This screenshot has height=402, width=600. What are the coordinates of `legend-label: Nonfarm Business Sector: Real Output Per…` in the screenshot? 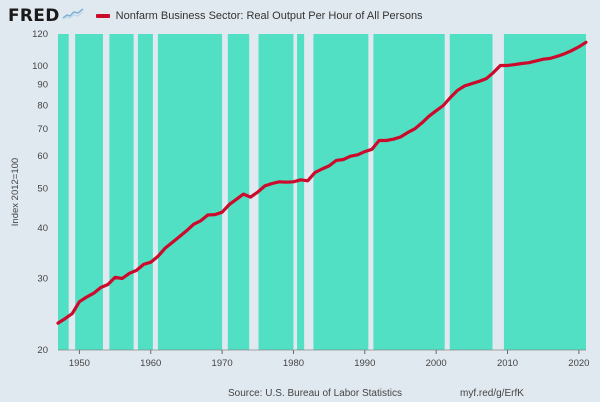 It's located at (269, 16).